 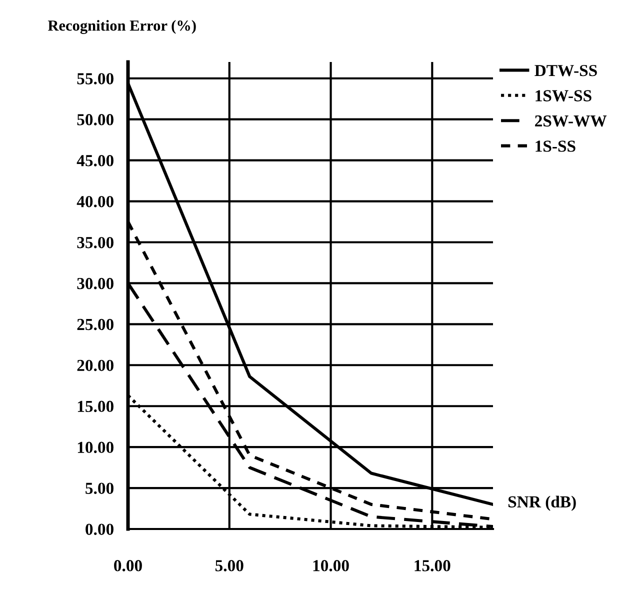 What do you see at coordinates (229, 566) in the screenshot?
I see `x-tick-label: 5.00` at bounding box center [229, 566].